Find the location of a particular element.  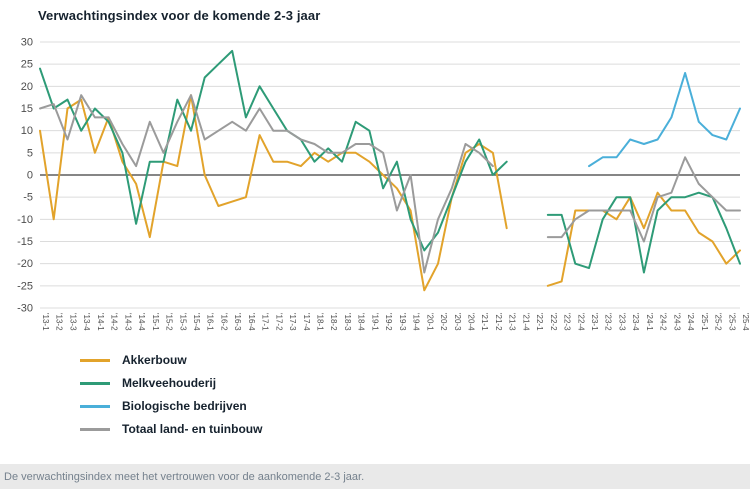

x-tick-label: '20-1 is located at coordinates (429, 322).